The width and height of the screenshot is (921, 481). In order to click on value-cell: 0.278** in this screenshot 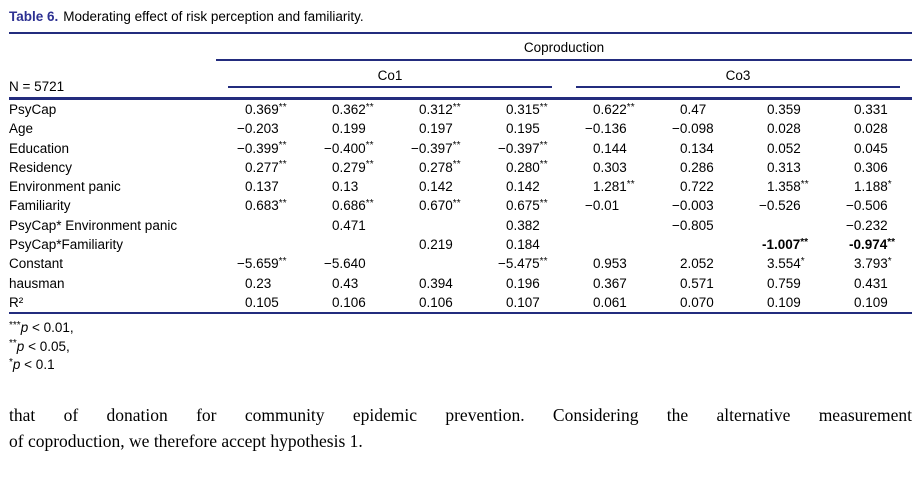, I will do `click(440, 167)`.